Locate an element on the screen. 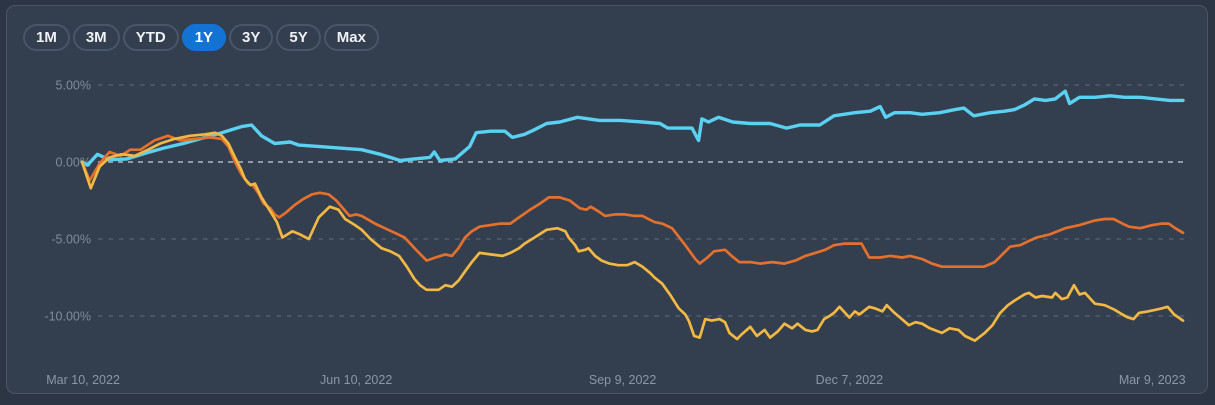  time-range-button-3y: 3Y is located at coordinates (251, 37).